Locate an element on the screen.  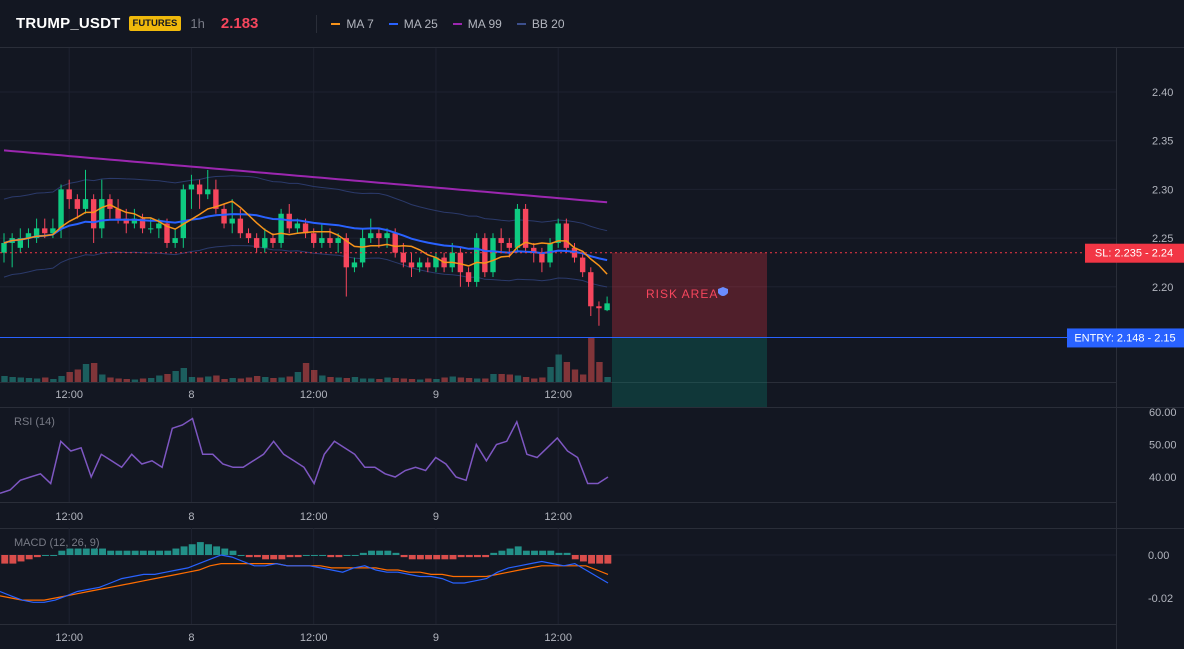
legend-label-bb20: BB 20 is located at coordinates (548, 23).